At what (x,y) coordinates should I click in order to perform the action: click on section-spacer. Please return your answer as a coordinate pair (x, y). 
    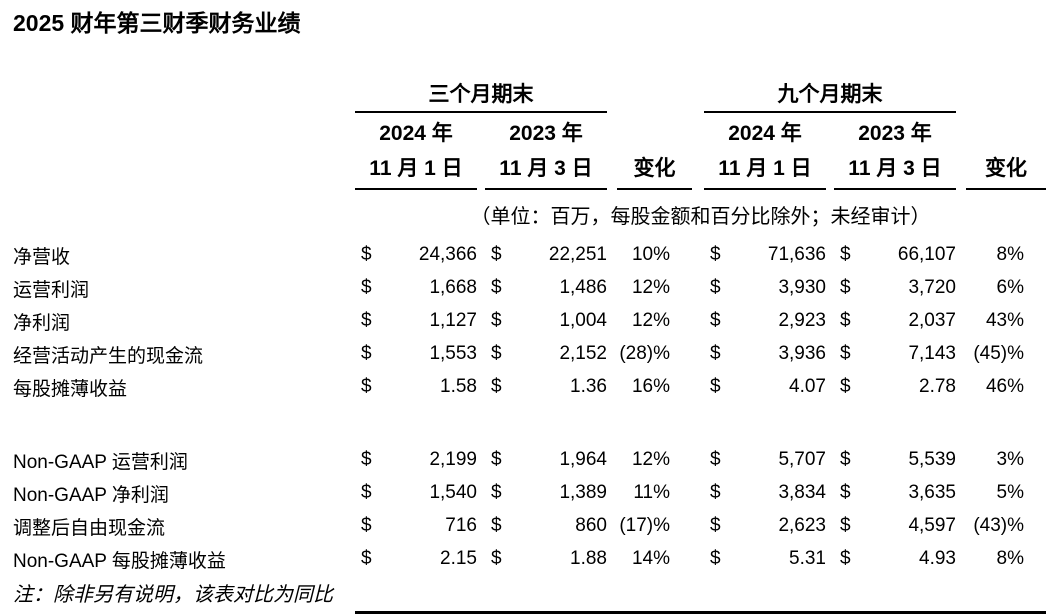
    Looking at the image, I should click on (529, 424).